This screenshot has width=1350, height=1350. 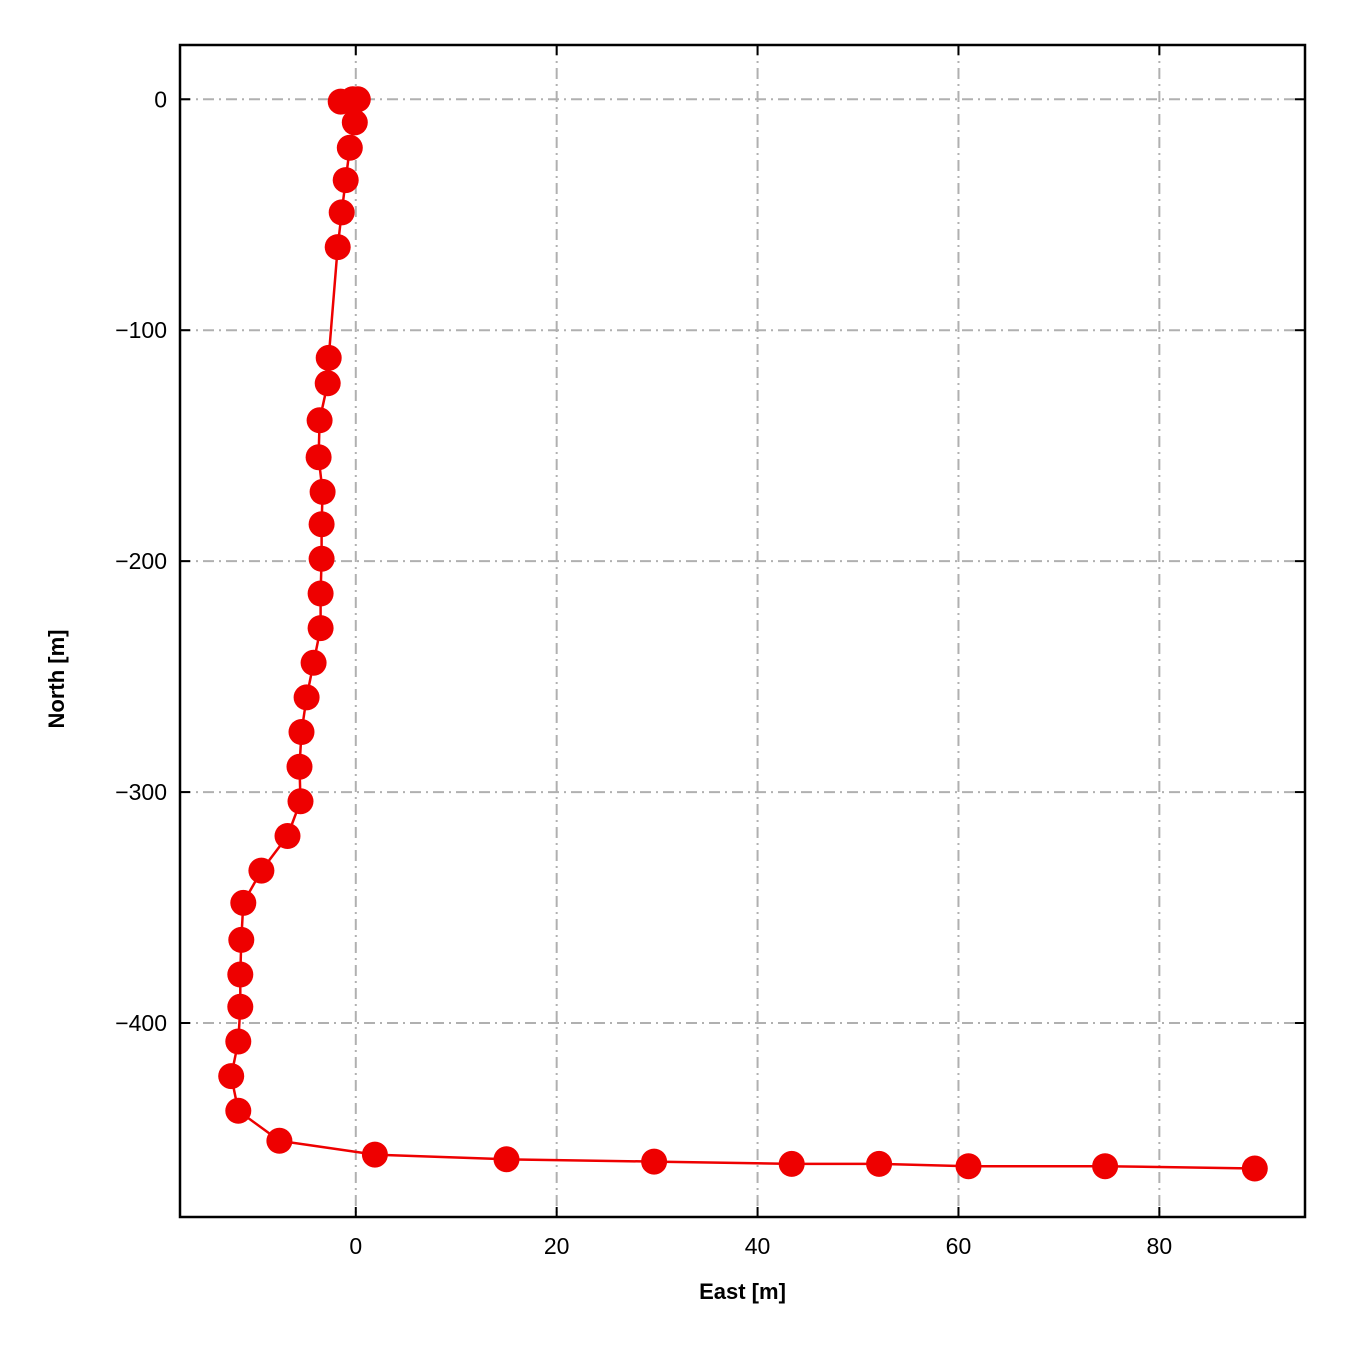 I want to click on y-axis-label: North [m], so click(x=56, y=679).